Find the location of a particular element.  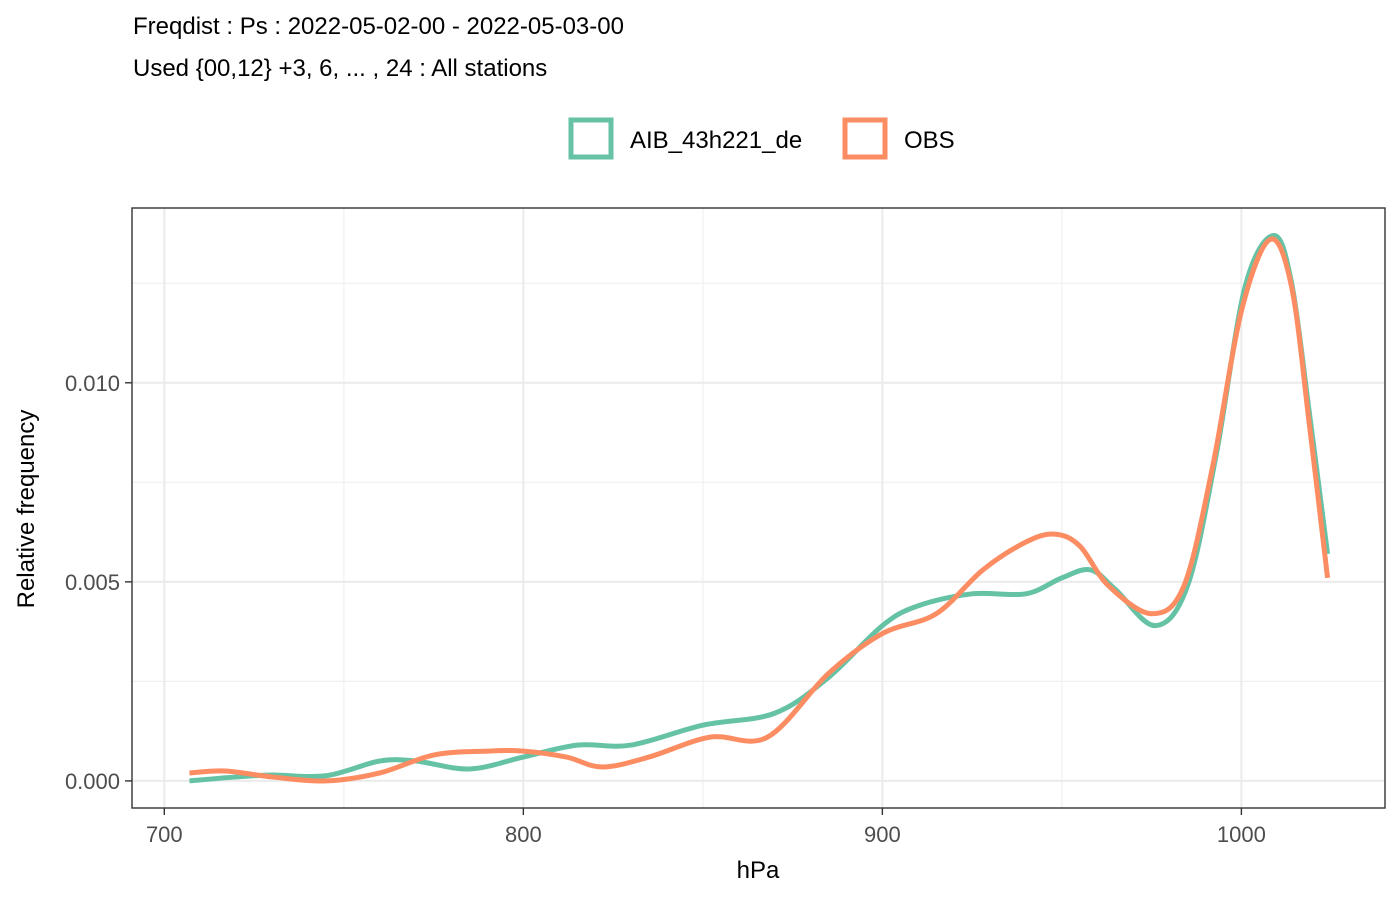

y-tick-label: 0.005 is located at coordinates (92, 582).